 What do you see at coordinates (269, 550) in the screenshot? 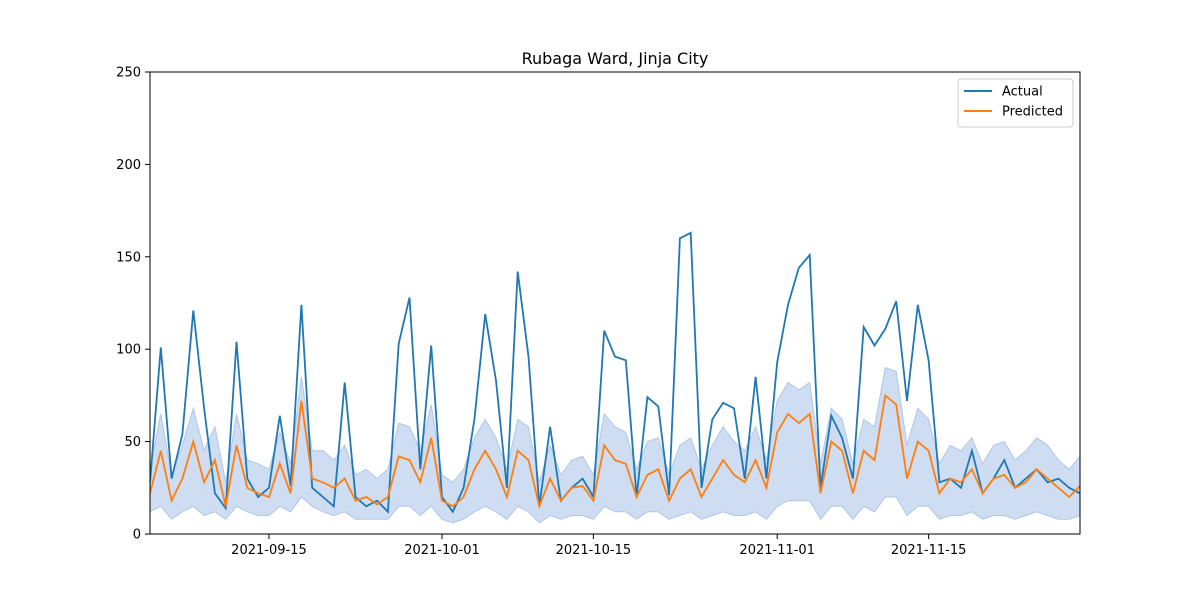
I see `x-tick-label: 2021-09-15` at bounding box center [269, 550].